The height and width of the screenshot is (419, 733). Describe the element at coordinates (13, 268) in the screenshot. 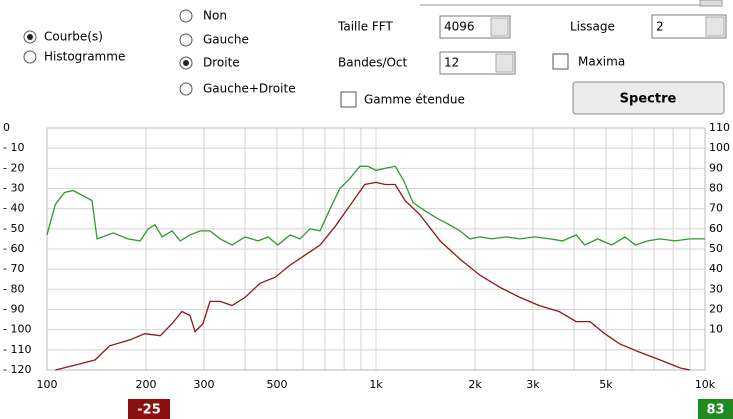

I see `y-tick-label: - 70` at that location.